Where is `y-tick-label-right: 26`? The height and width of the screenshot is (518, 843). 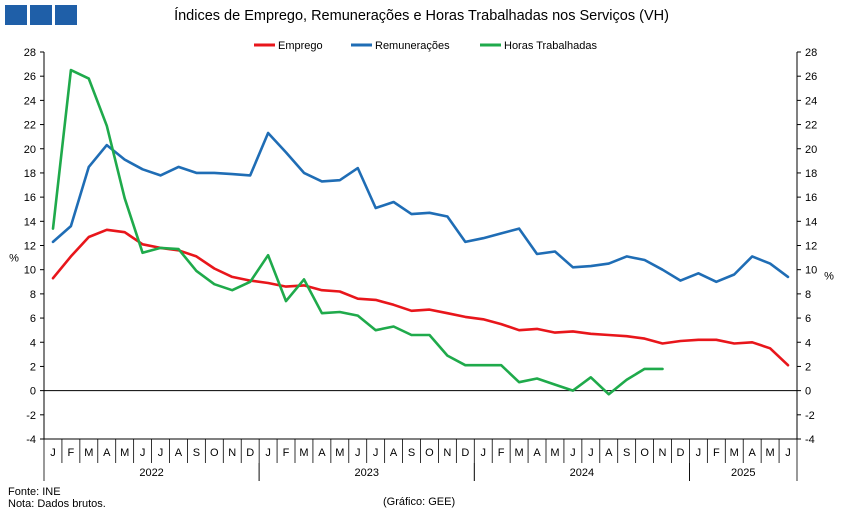 y-tick-label-right: 26 is located at coordinates (811, 77).